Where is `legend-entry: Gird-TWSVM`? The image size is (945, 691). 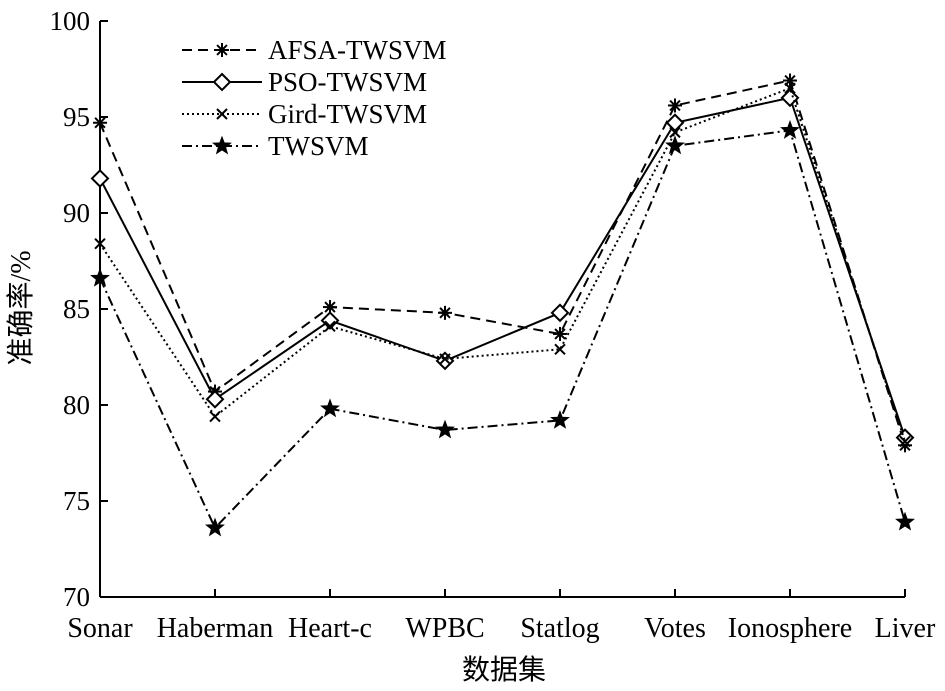
legend-entry: Gird-TWSVM is located at coordinates (304, 114).